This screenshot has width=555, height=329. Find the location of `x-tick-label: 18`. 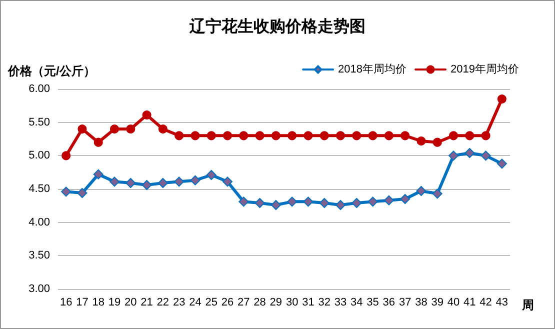

x-tick-label: 18 is located at coordinates (98, 302).